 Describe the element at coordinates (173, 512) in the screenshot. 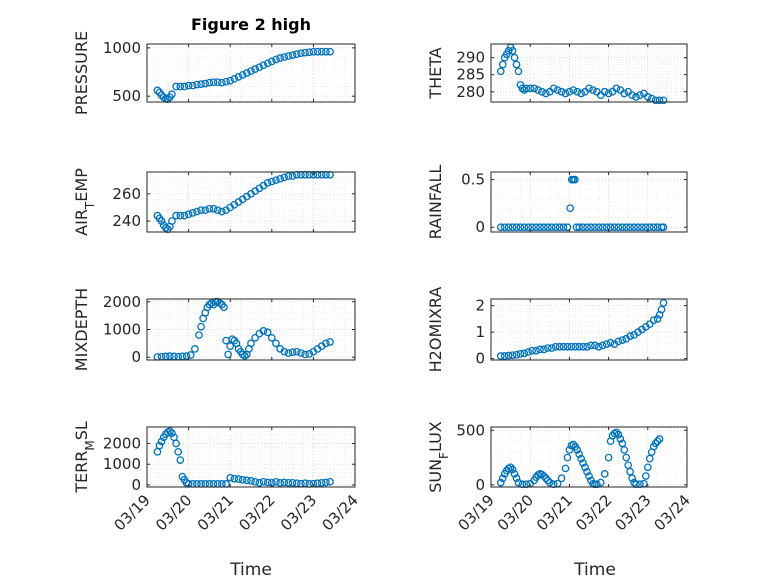

I see `x-tick-label: 03/20` at that location.